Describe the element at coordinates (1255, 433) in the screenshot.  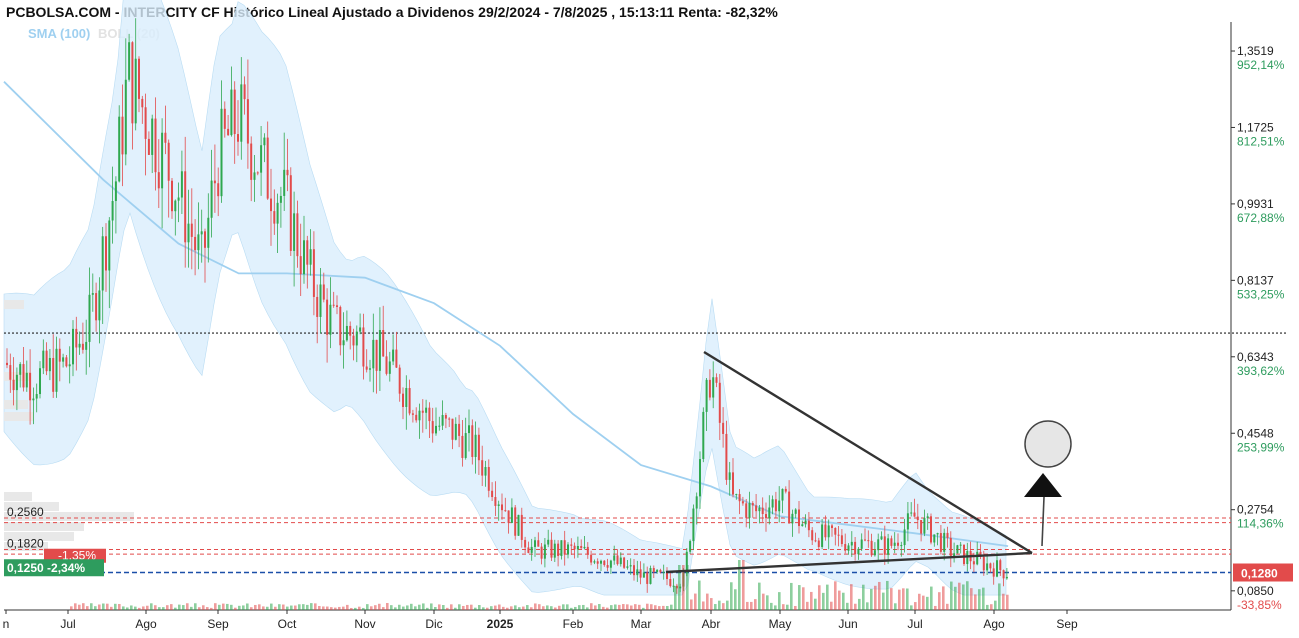
I see `y-tick-label: 0,4548` at that location.